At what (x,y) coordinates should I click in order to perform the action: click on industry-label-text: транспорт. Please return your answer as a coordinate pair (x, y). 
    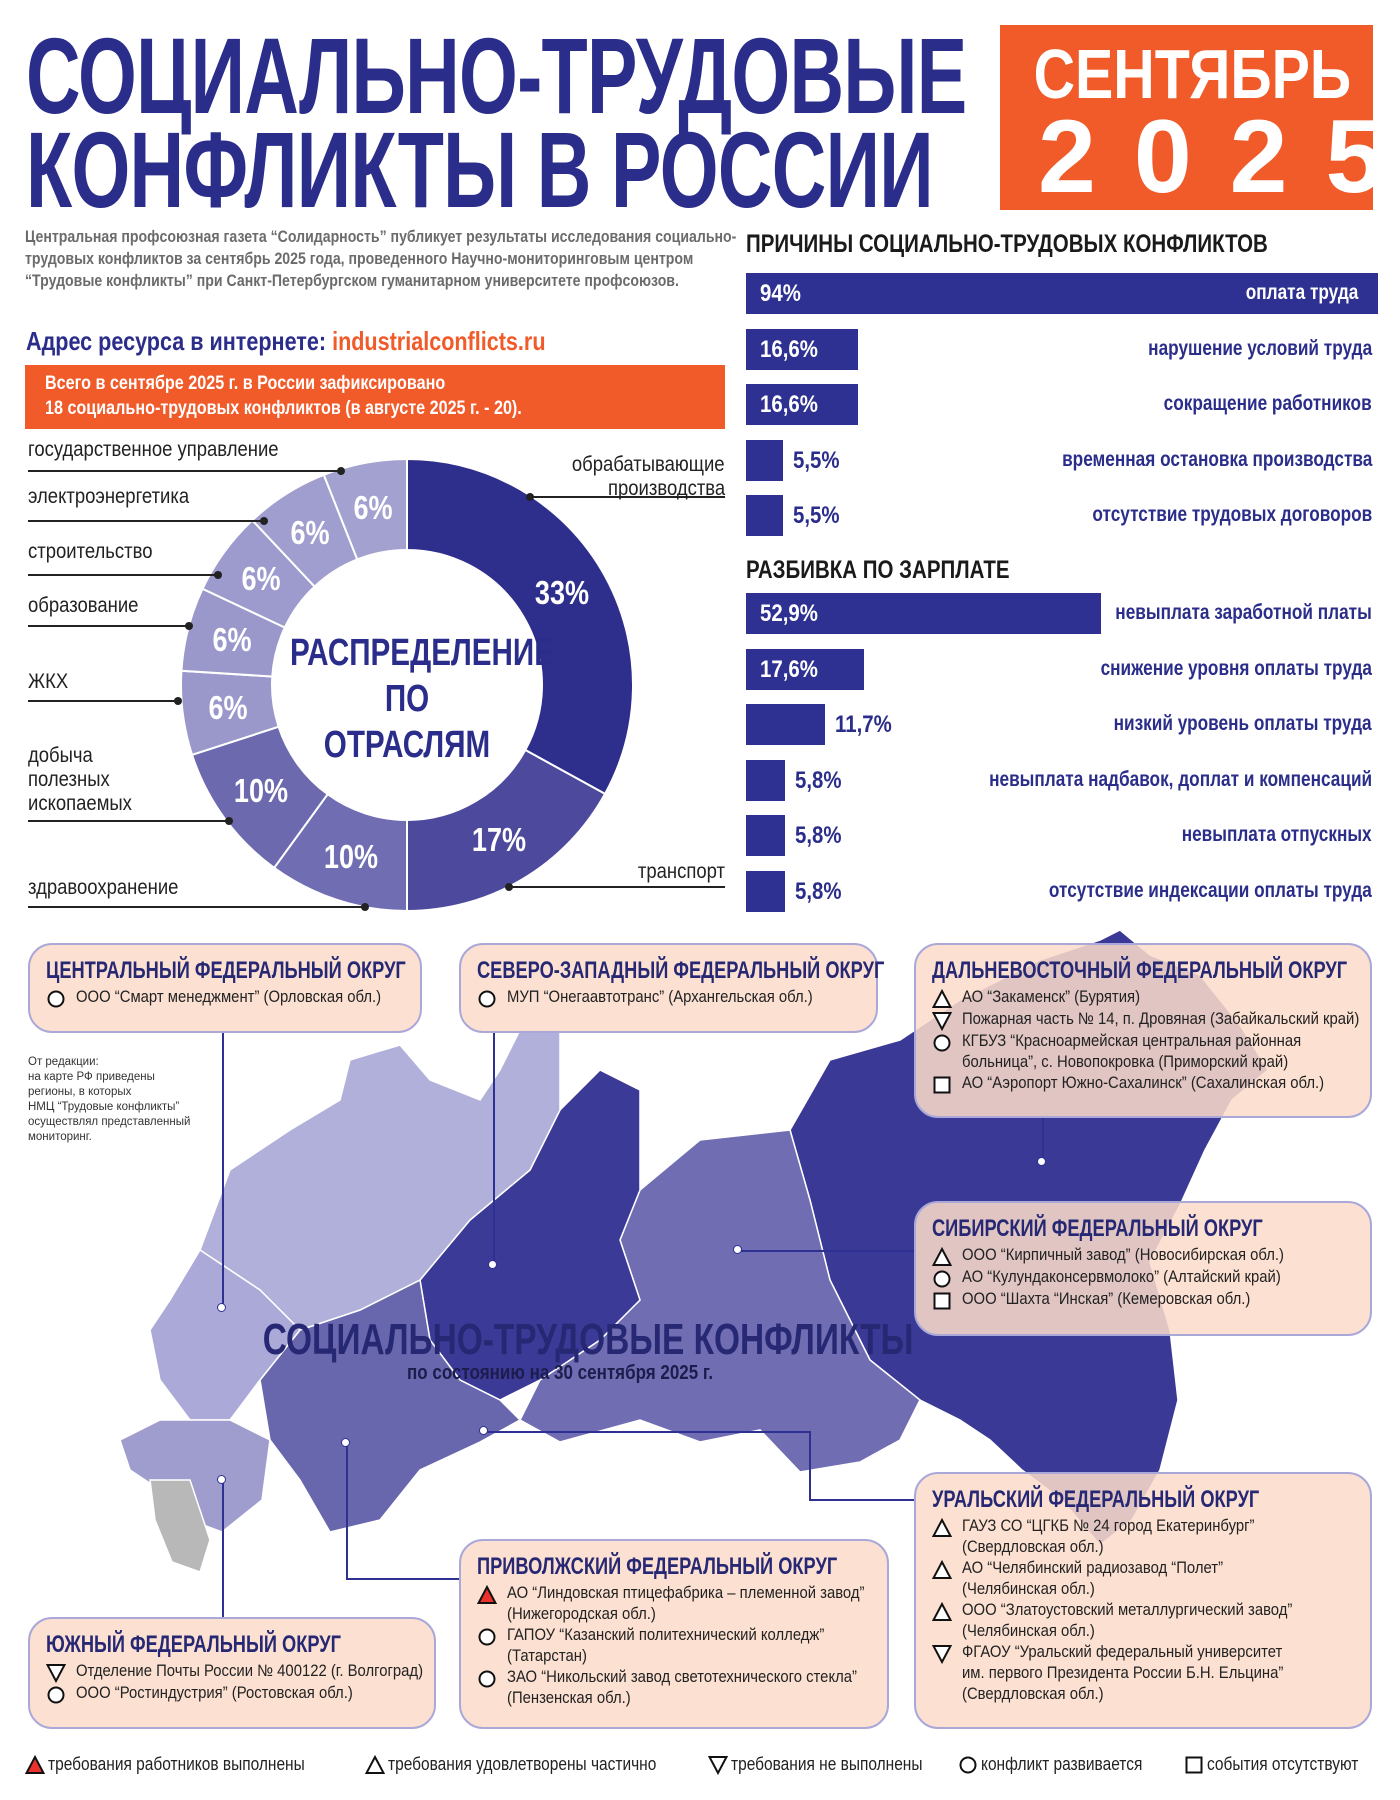
    Looking at the image, I should click on (681, 871).